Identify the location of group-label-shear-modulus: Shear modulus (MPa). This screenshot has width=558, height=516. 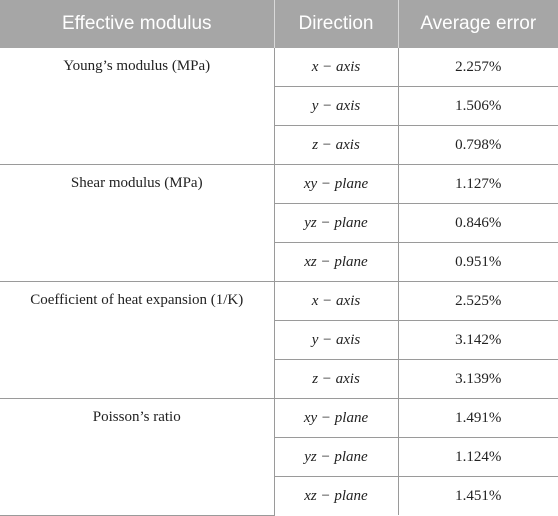
(137, 223).